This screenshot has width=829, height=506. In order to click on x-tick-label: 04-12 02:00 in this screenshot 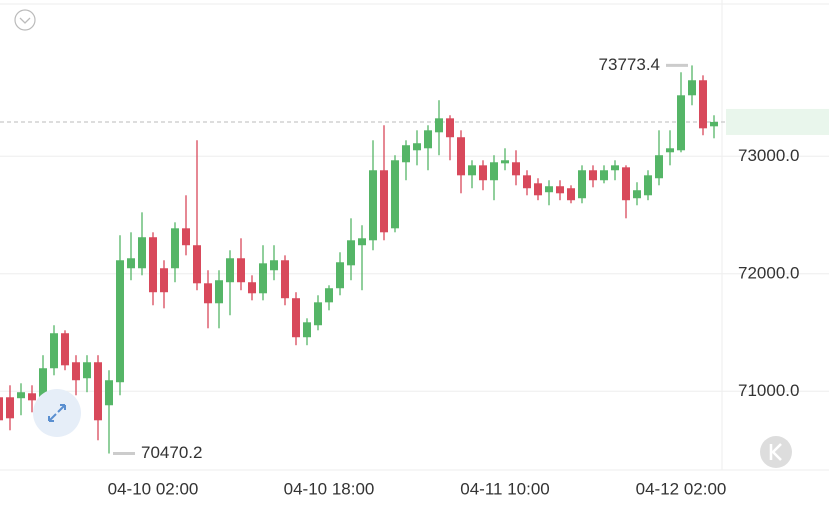, I will do `click(681, 488)`.